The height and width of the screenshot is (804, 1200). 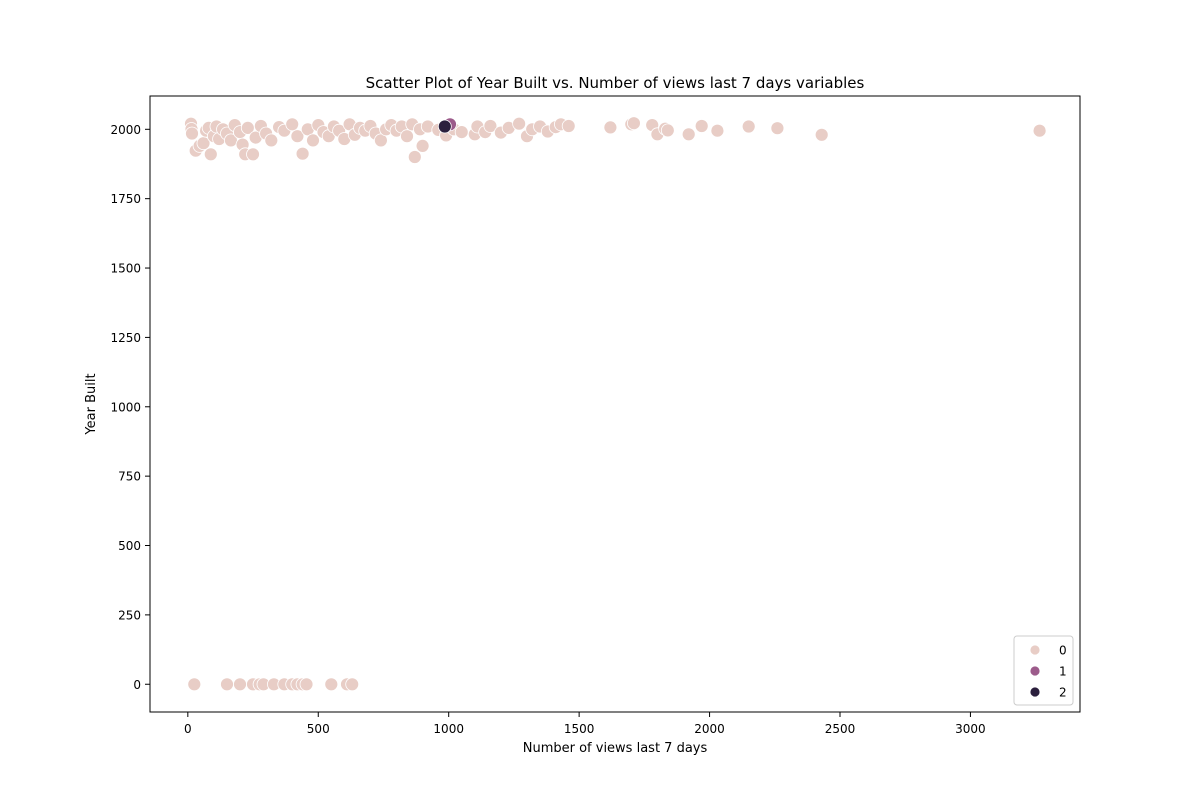 What do you see at coordinates (91, 404) in the screenshot?
I see `y-axis-label: Year Built` at bounding box center [91, 404].